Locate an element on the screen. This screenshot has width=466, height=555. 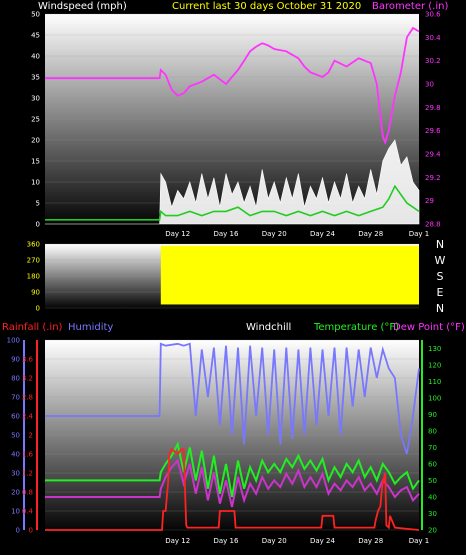
dew-point-axis-label: Dew Point (°F) is located at coordinates (429, 327).